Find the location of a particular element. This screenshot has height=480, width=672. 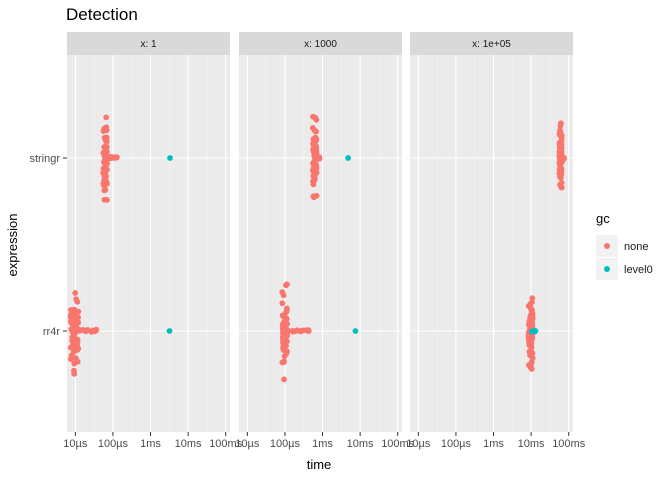

facet-strip-label: x: 1 is located at coordinates (148, 44).